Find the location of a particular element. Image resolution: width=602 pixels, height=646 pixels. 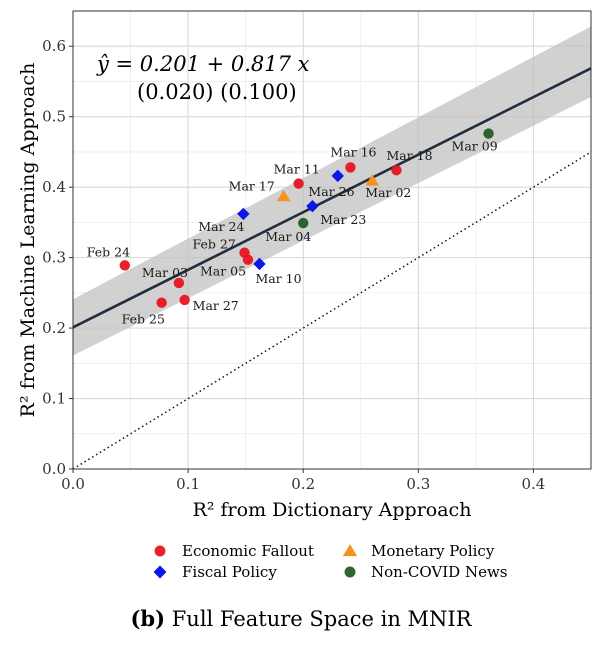

legend-marker-monetary-policy is located at coordinates (350, 550).